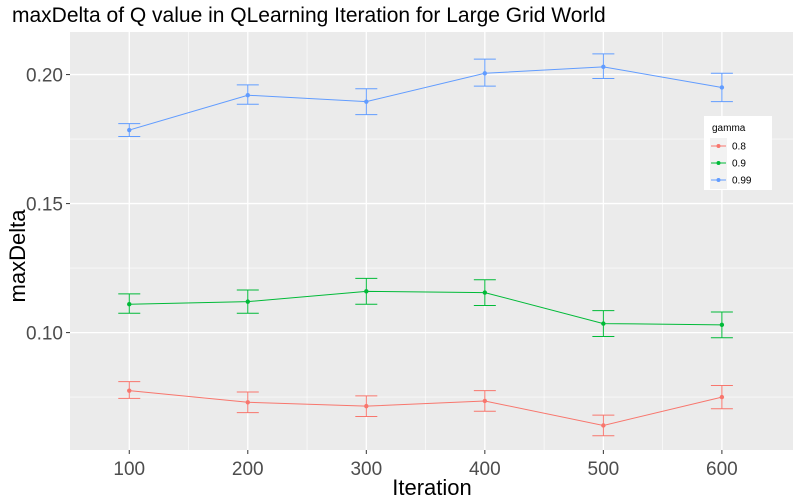  I want to click on y-axis: 0.10 0.15 0.20, so click(48, 205).